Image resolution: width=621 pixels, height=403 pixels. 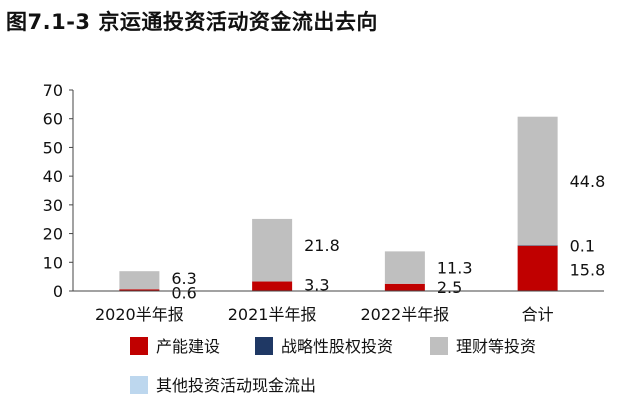 What do you see at coordinates (53, 90) in the screenshot?
I see `y-tick-label: 70` at bounding box center [53, 90].